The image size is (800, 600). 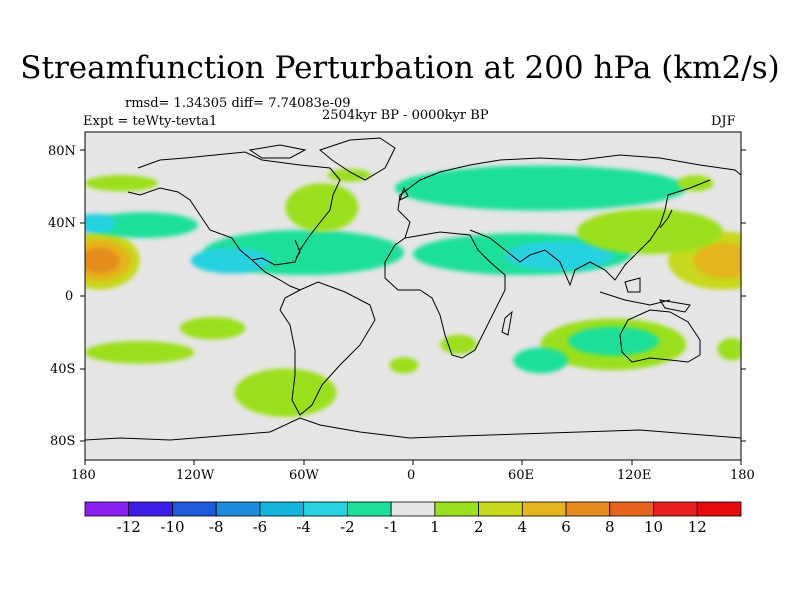 I want to click on y-tick-label: 80S, so click(x=63, y=441).